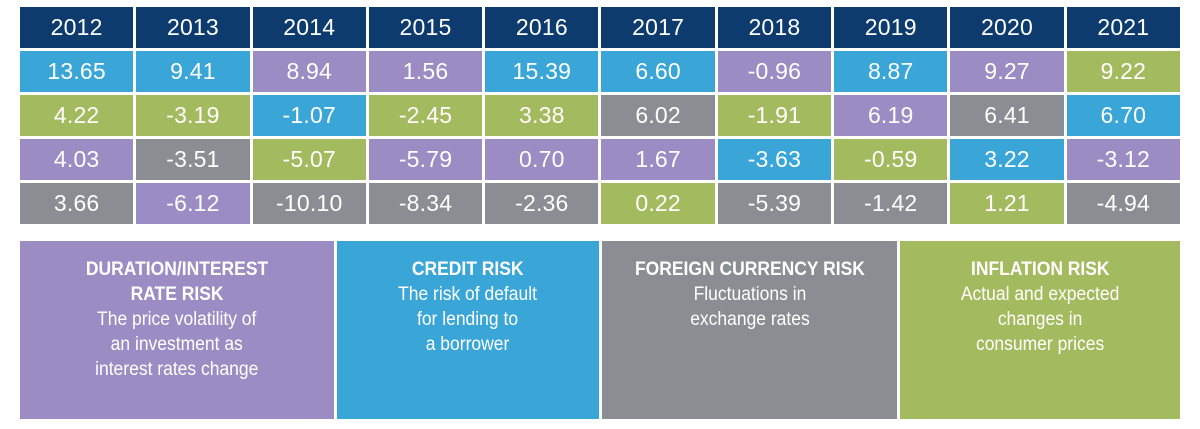 Image resolution: width=1200 pixels, height=429 pixels. Describe the element at coordinates (177, 282) in the screenshot. I see `legend-title: DURATION/INTEREST RATE RISK` at that location.